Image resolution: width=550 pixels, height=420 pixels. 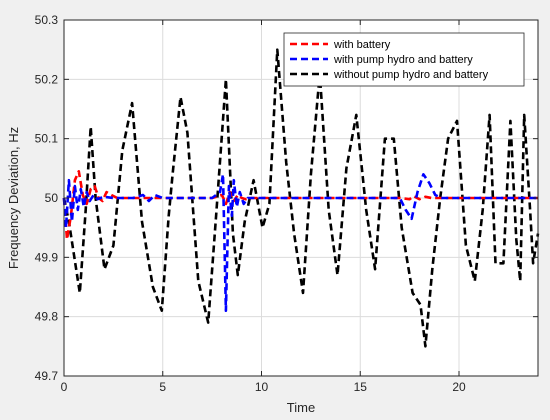 What do you see at coordinates (301, 407) in the screenshot?
I see `x-axis-label: Time` at bounding box center [301, 407].